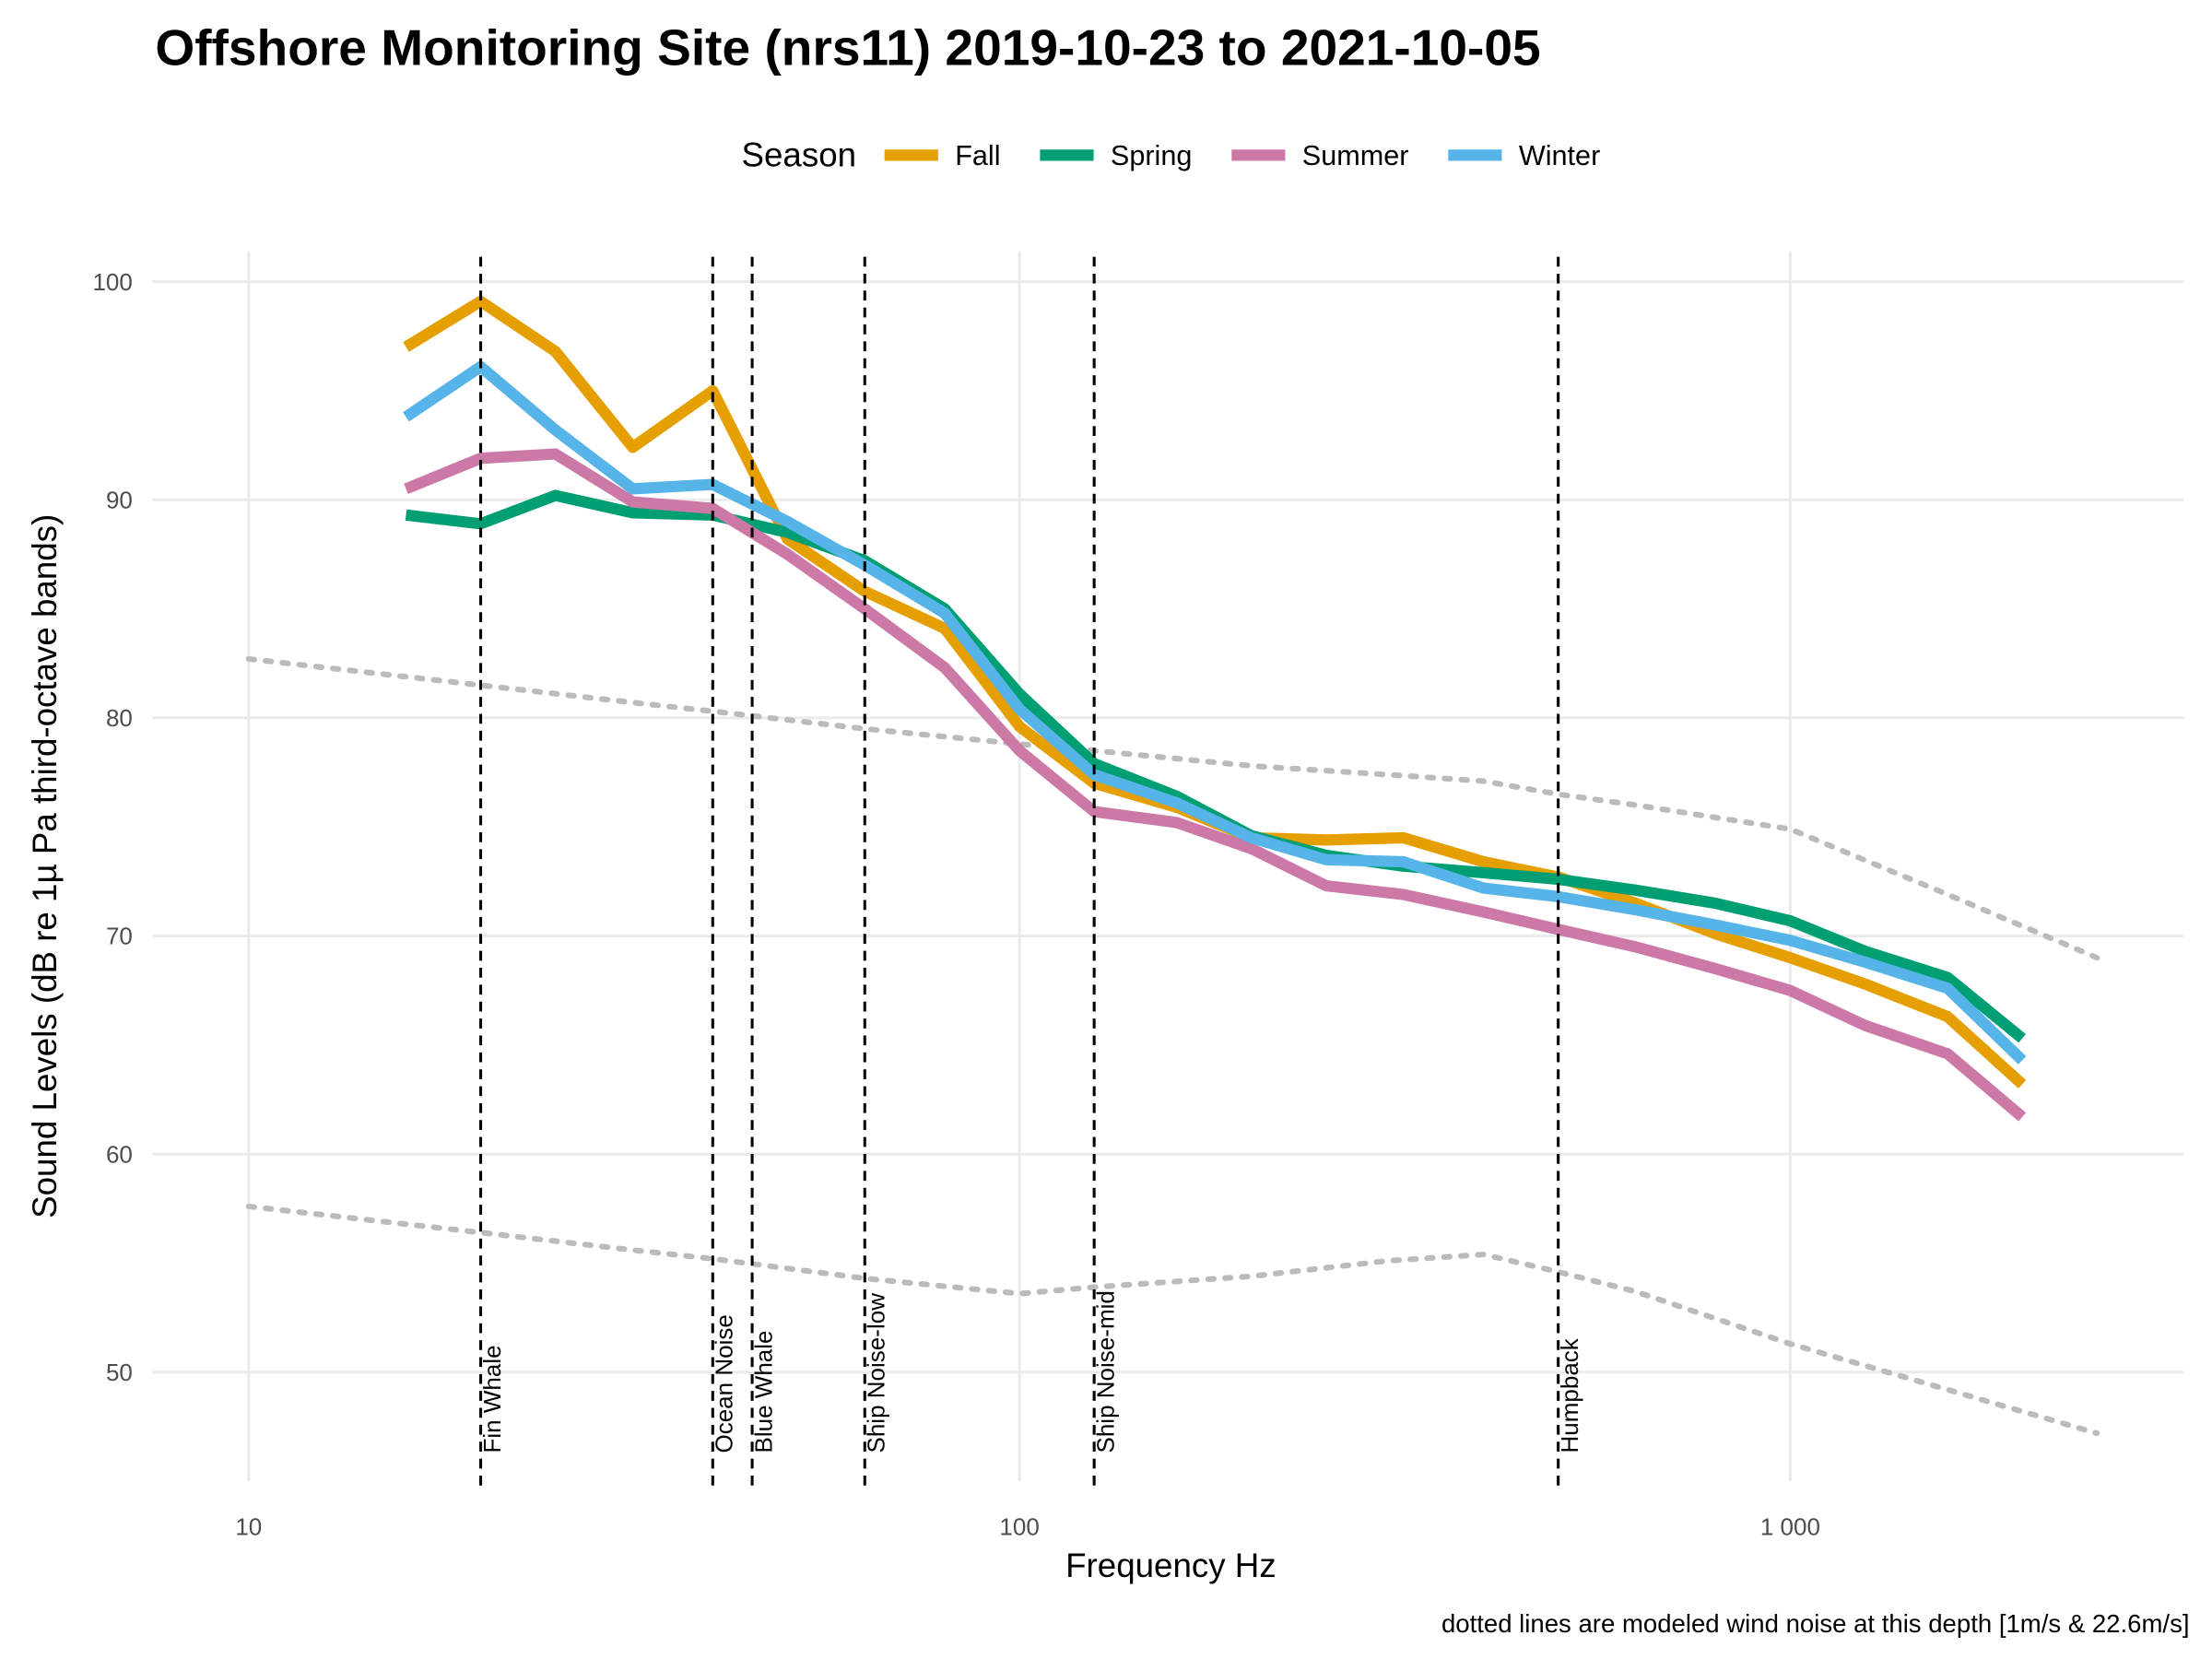  Describe the element at coordinates (1172, 1320) in the screenshot. I see `wind-noise-line` at that location.